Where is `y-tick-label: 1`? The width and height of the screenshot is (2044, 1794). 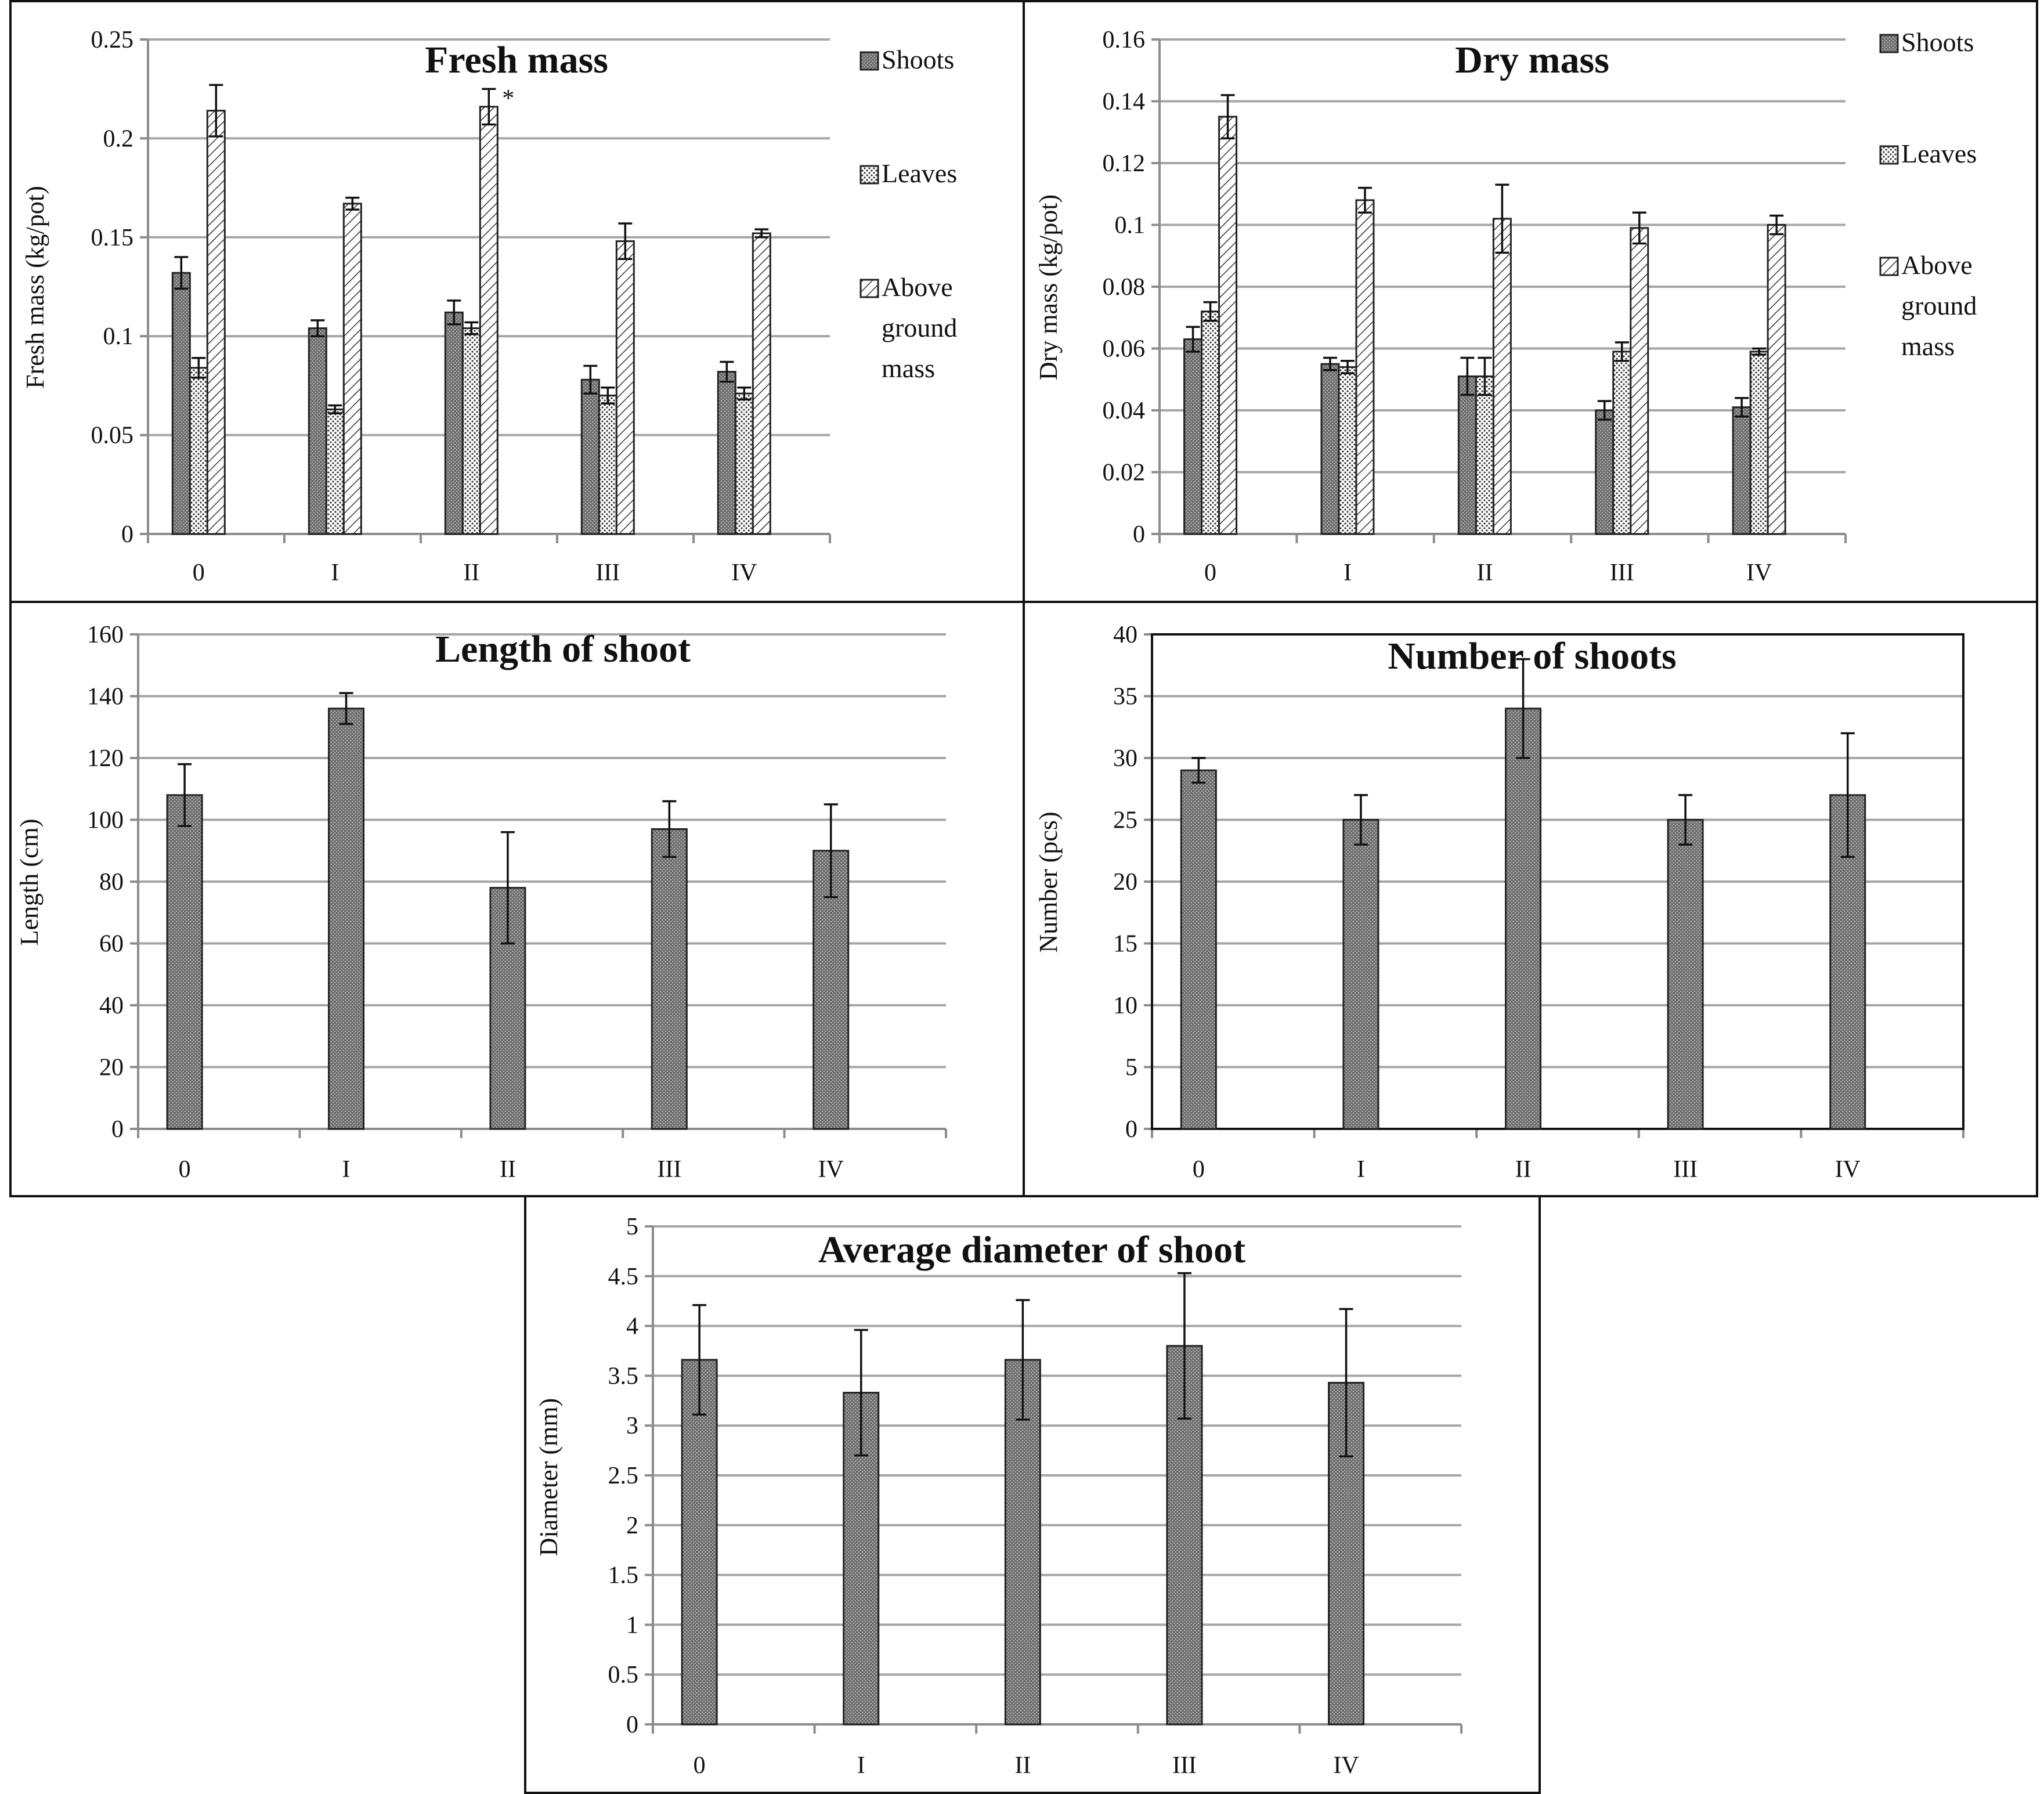
y-tick-label: 1 is located at coordinates (632, 1625).